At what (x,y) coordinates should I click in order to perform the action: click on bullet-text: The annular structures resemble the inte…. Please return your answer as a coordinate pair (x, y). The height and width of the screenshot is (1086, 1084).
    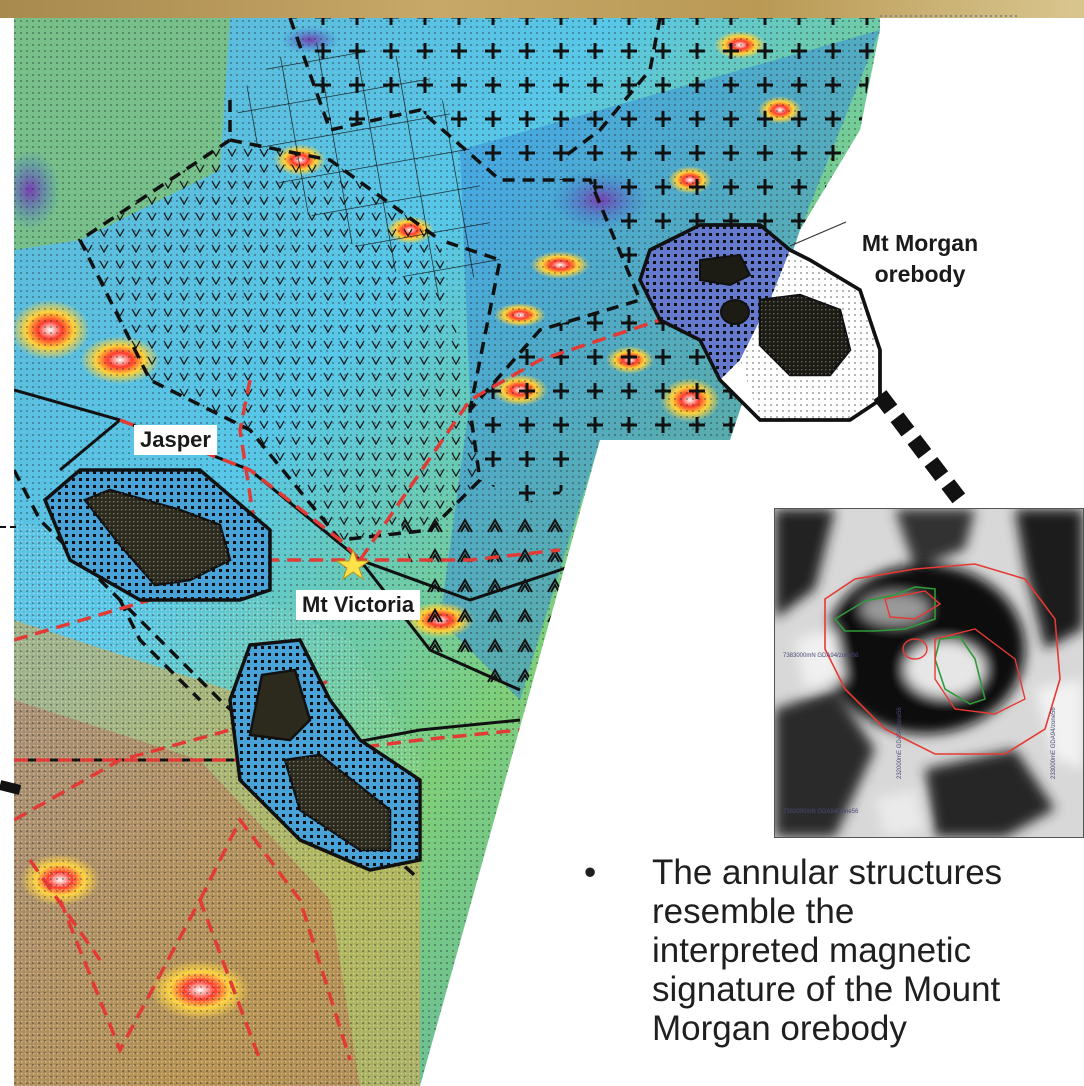
    Looking at the image, I should click on (852, 950).